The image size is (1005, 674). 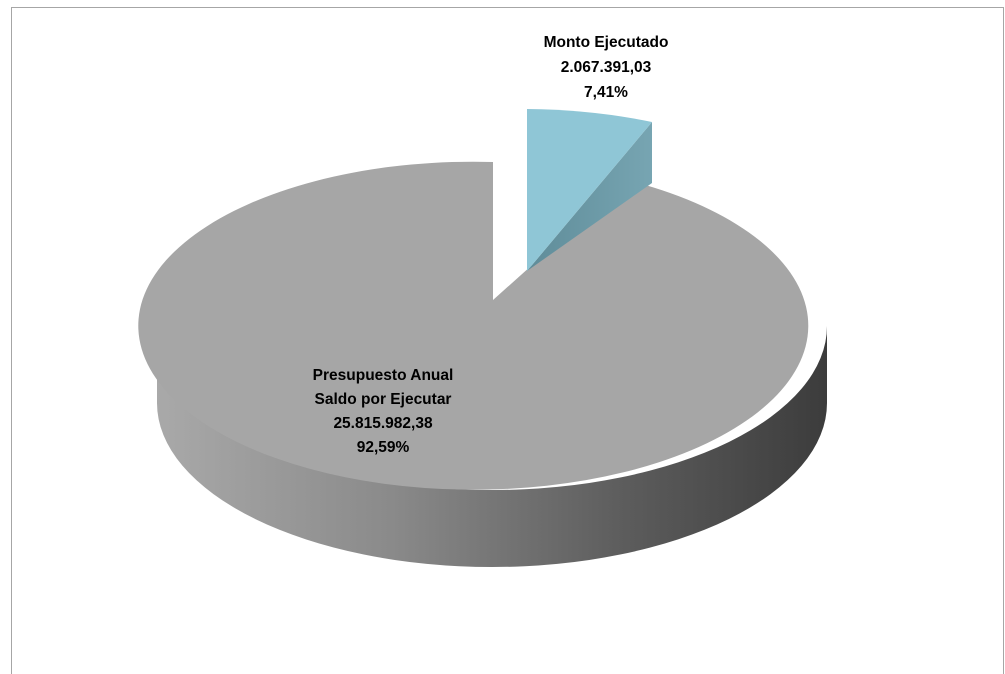 What do you see at coordinates (589, 190) in the screenshot?
I see `slice-monto` at bounding box center [589, 190].